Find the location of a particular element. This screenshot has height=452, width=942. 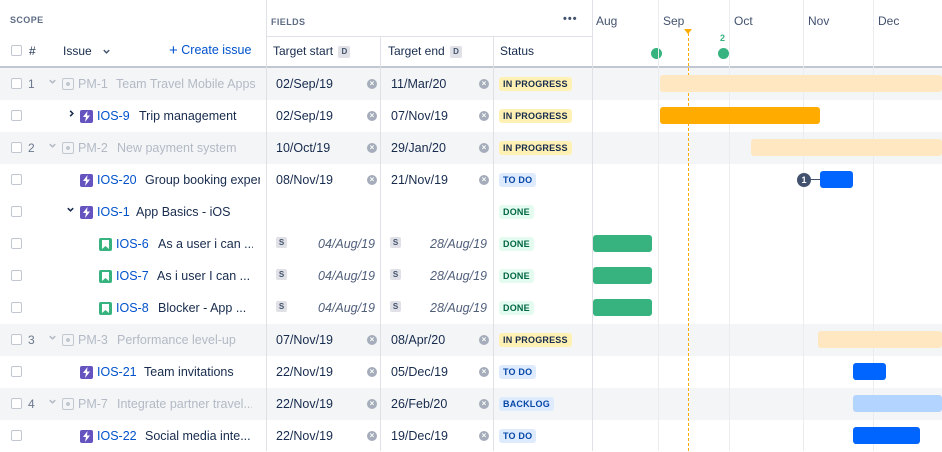

target-end-value: 26/Feb/20 is located at coordinates (419, 404).